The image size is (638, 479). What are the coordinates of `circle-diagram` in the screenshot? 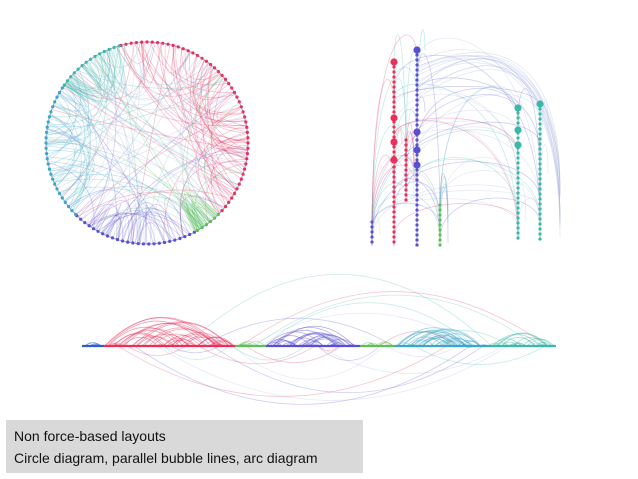 It's located at (147, 143).